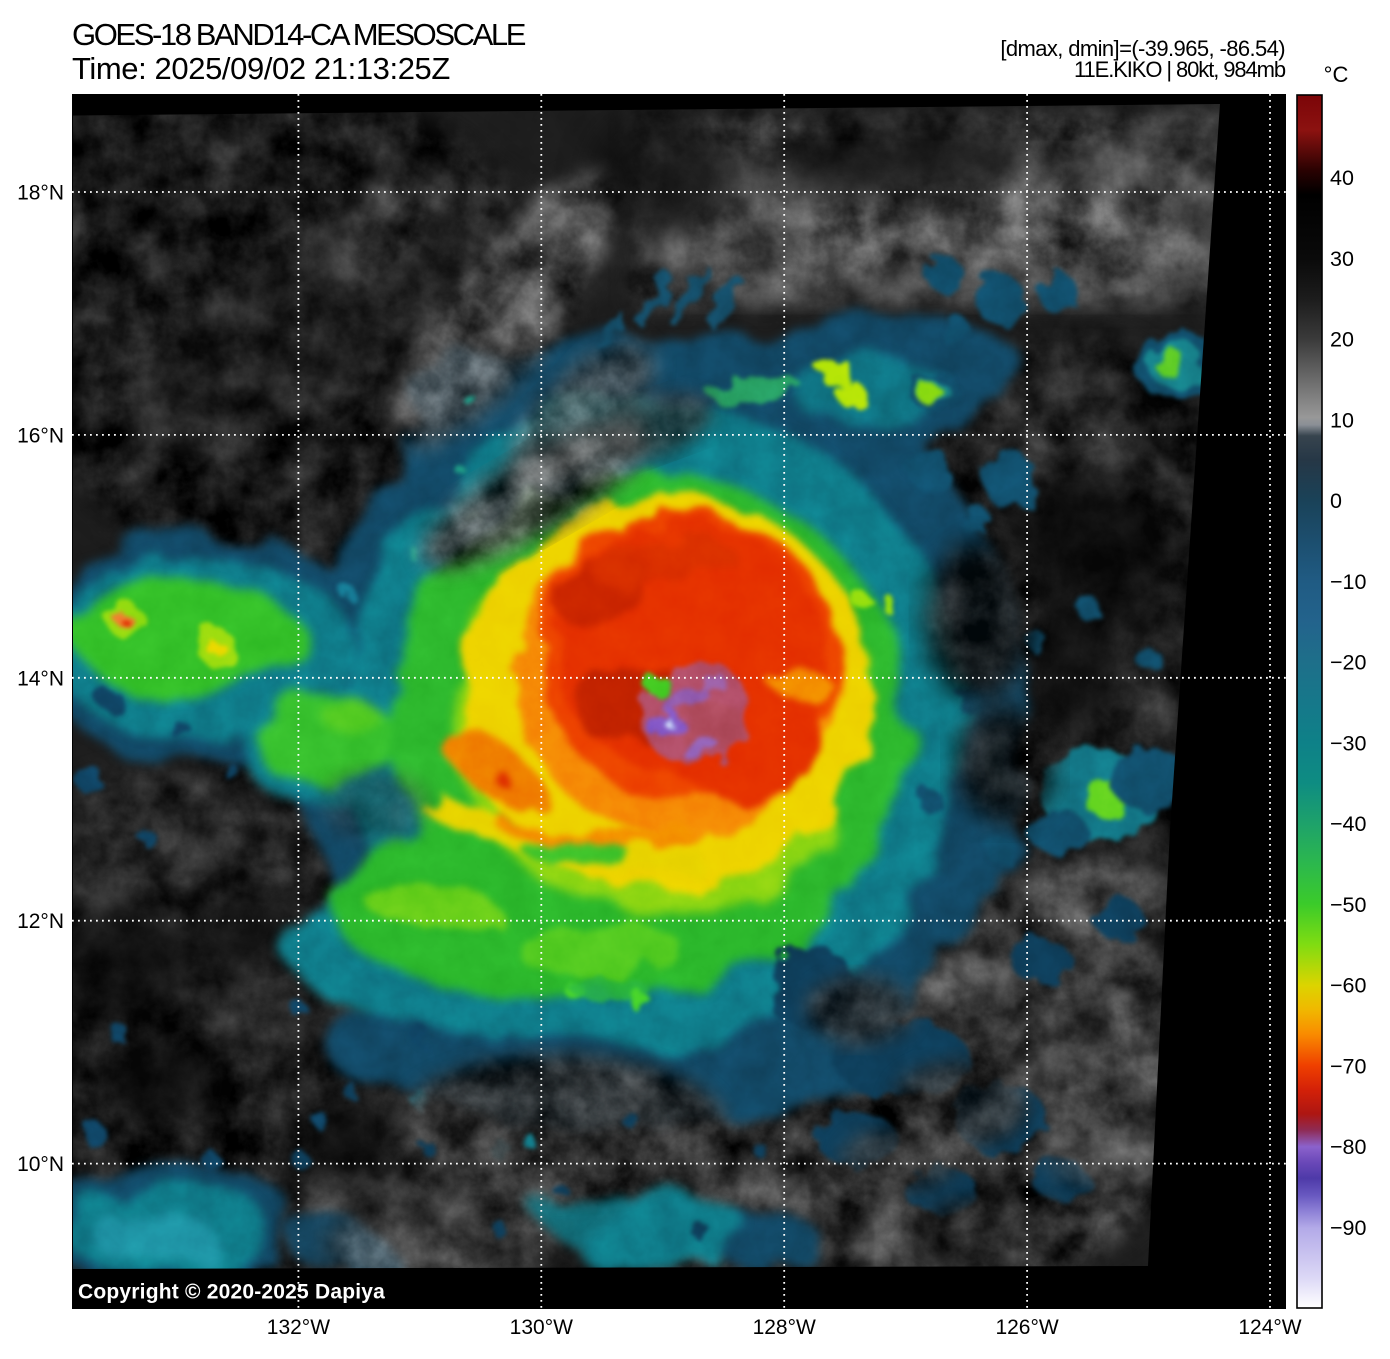 The image size is (1390, 1359). Describe the element at coordinates (541, 1327) in the screenshot. I see `svg-text: 130°W` at that location.